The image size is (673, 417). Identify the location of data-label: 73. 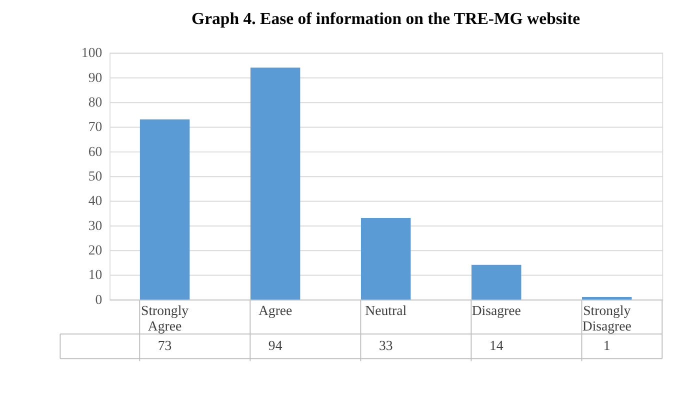
(165, 345).